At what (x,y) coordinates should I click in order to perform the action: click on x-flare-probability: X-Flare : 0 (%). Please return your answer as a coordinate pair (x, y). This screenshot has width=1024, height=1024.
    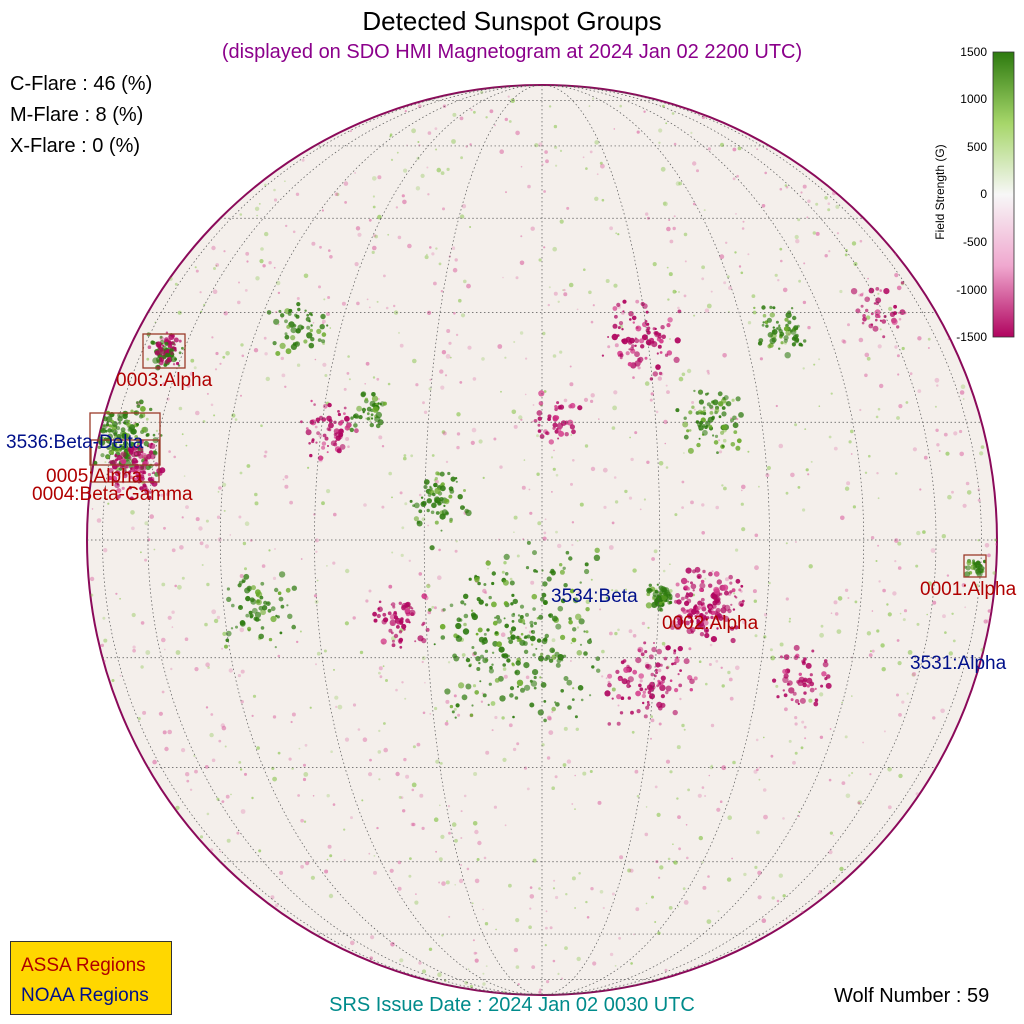
    Looking at the image, I should click on (75, 146).